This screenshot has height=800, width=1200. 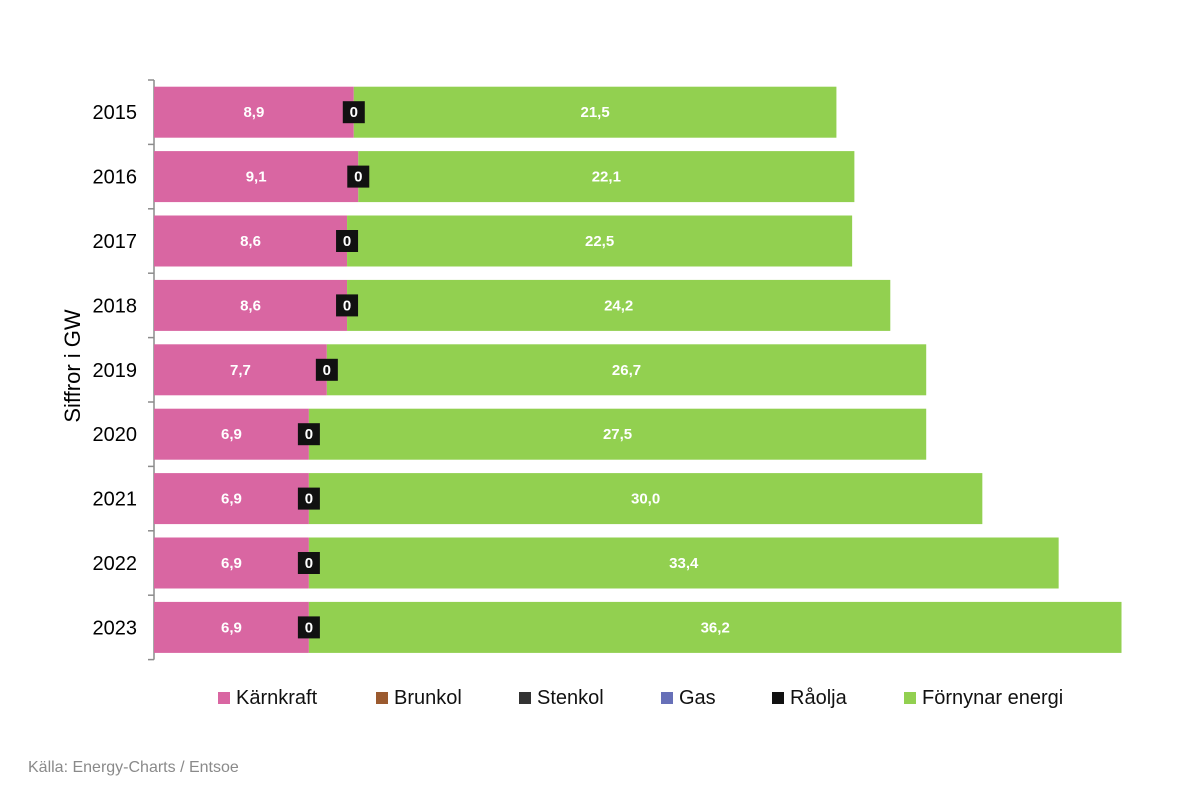 What do you see at coordinates (115, 306) in the screenshot?
I see `y-tick-label: 2018` at bounding box center [115, 306].